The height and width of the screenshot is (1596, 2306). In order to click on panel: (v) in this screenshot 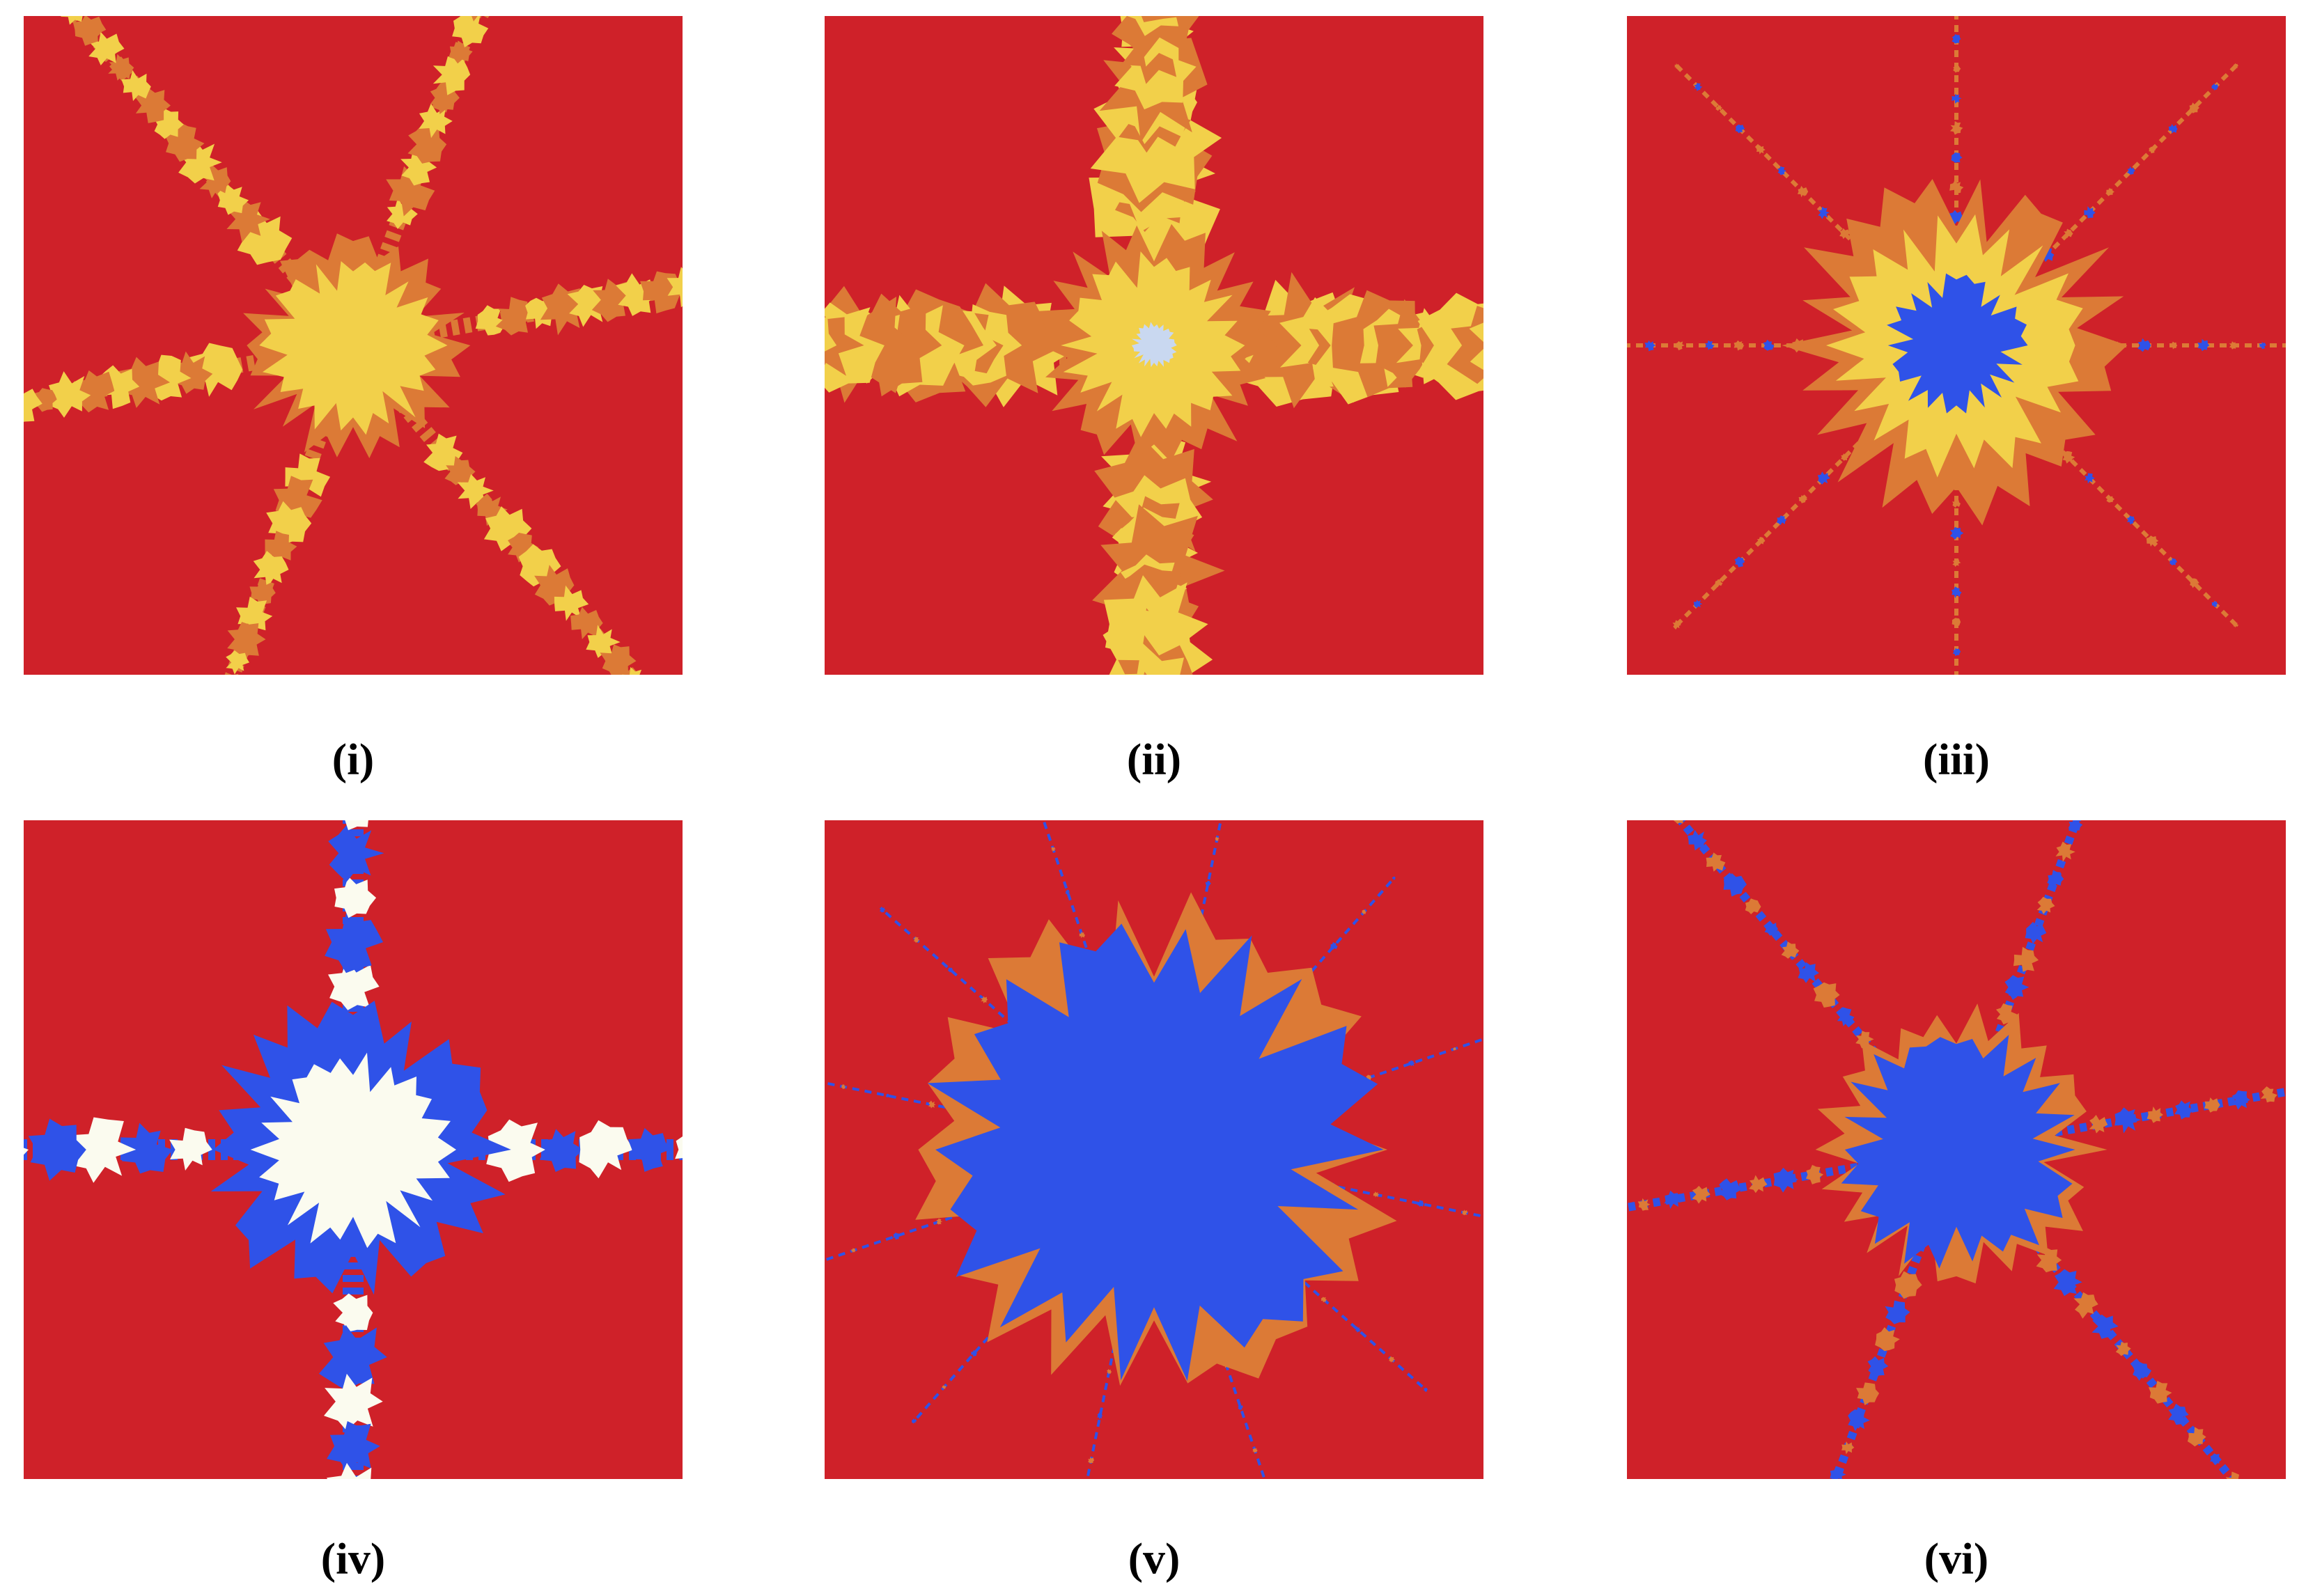, I will do `click(1168, 1201)`.